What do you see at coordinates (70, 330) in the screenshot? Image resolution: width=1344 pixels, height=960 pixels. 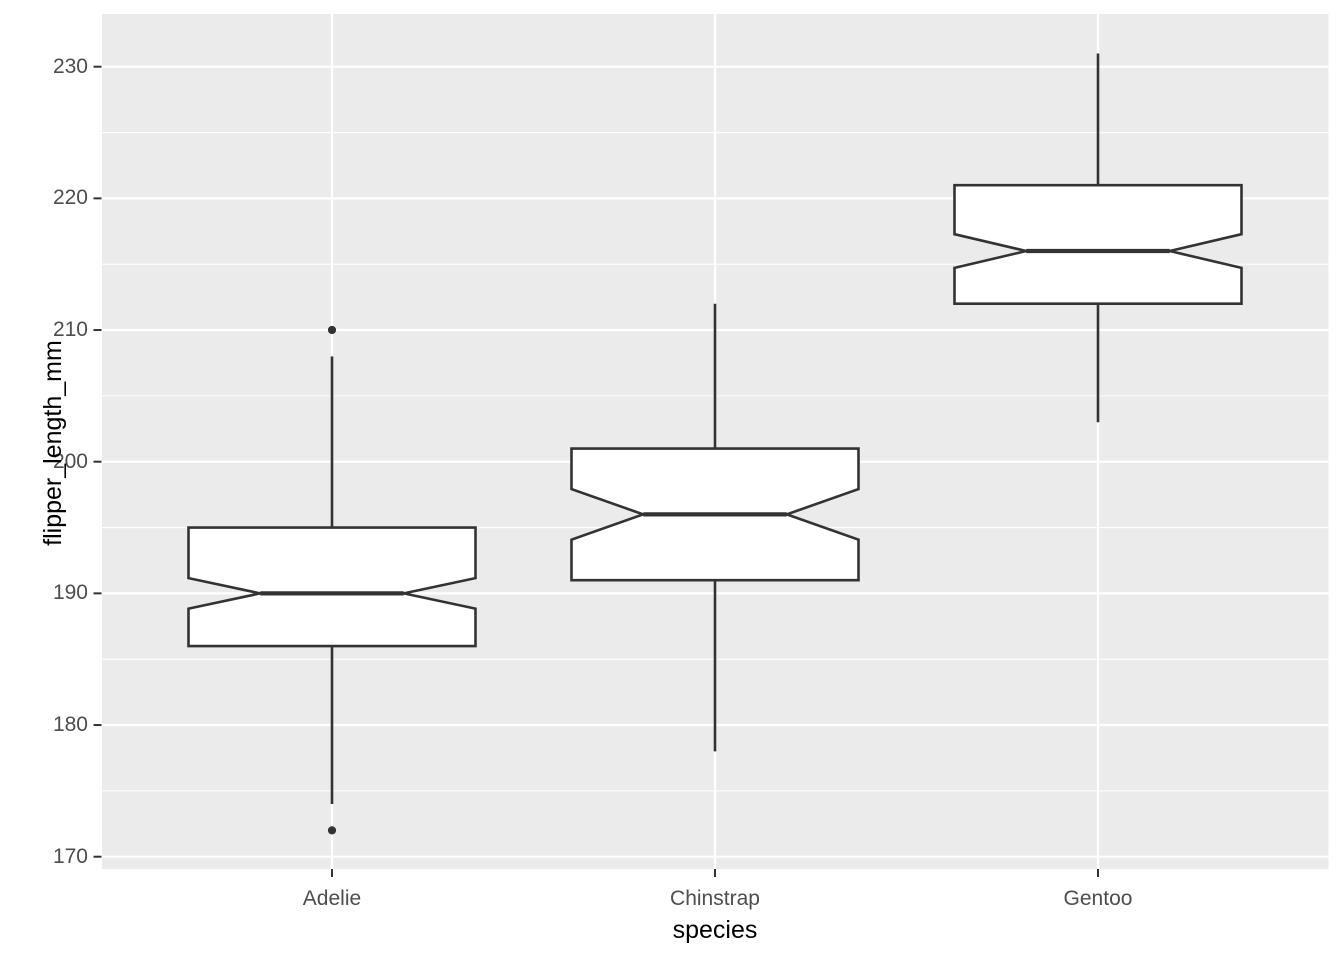 I see `y-tick-label: 210` at bounding box center [70, 330].